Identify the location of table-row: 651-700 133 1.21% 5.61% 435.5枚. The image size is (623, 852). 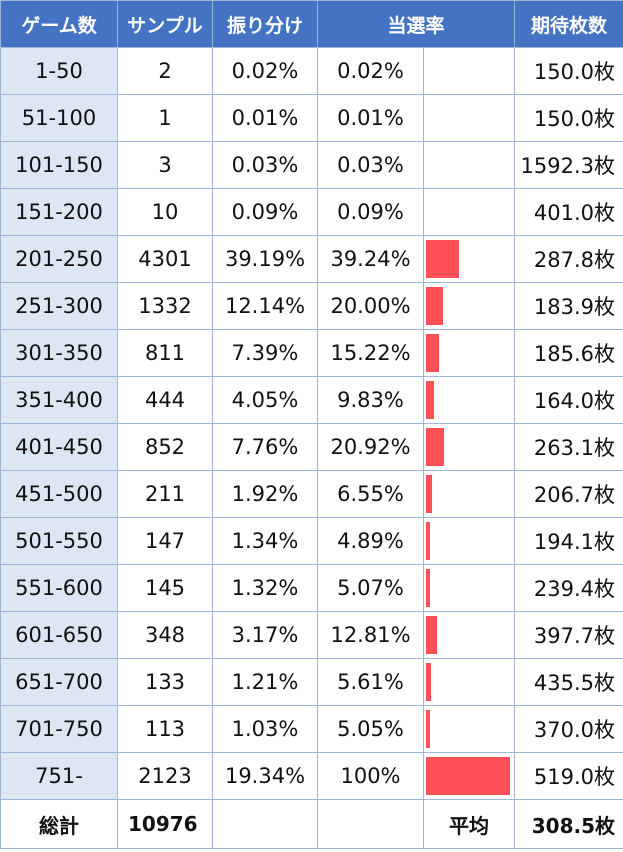
(311, 682).